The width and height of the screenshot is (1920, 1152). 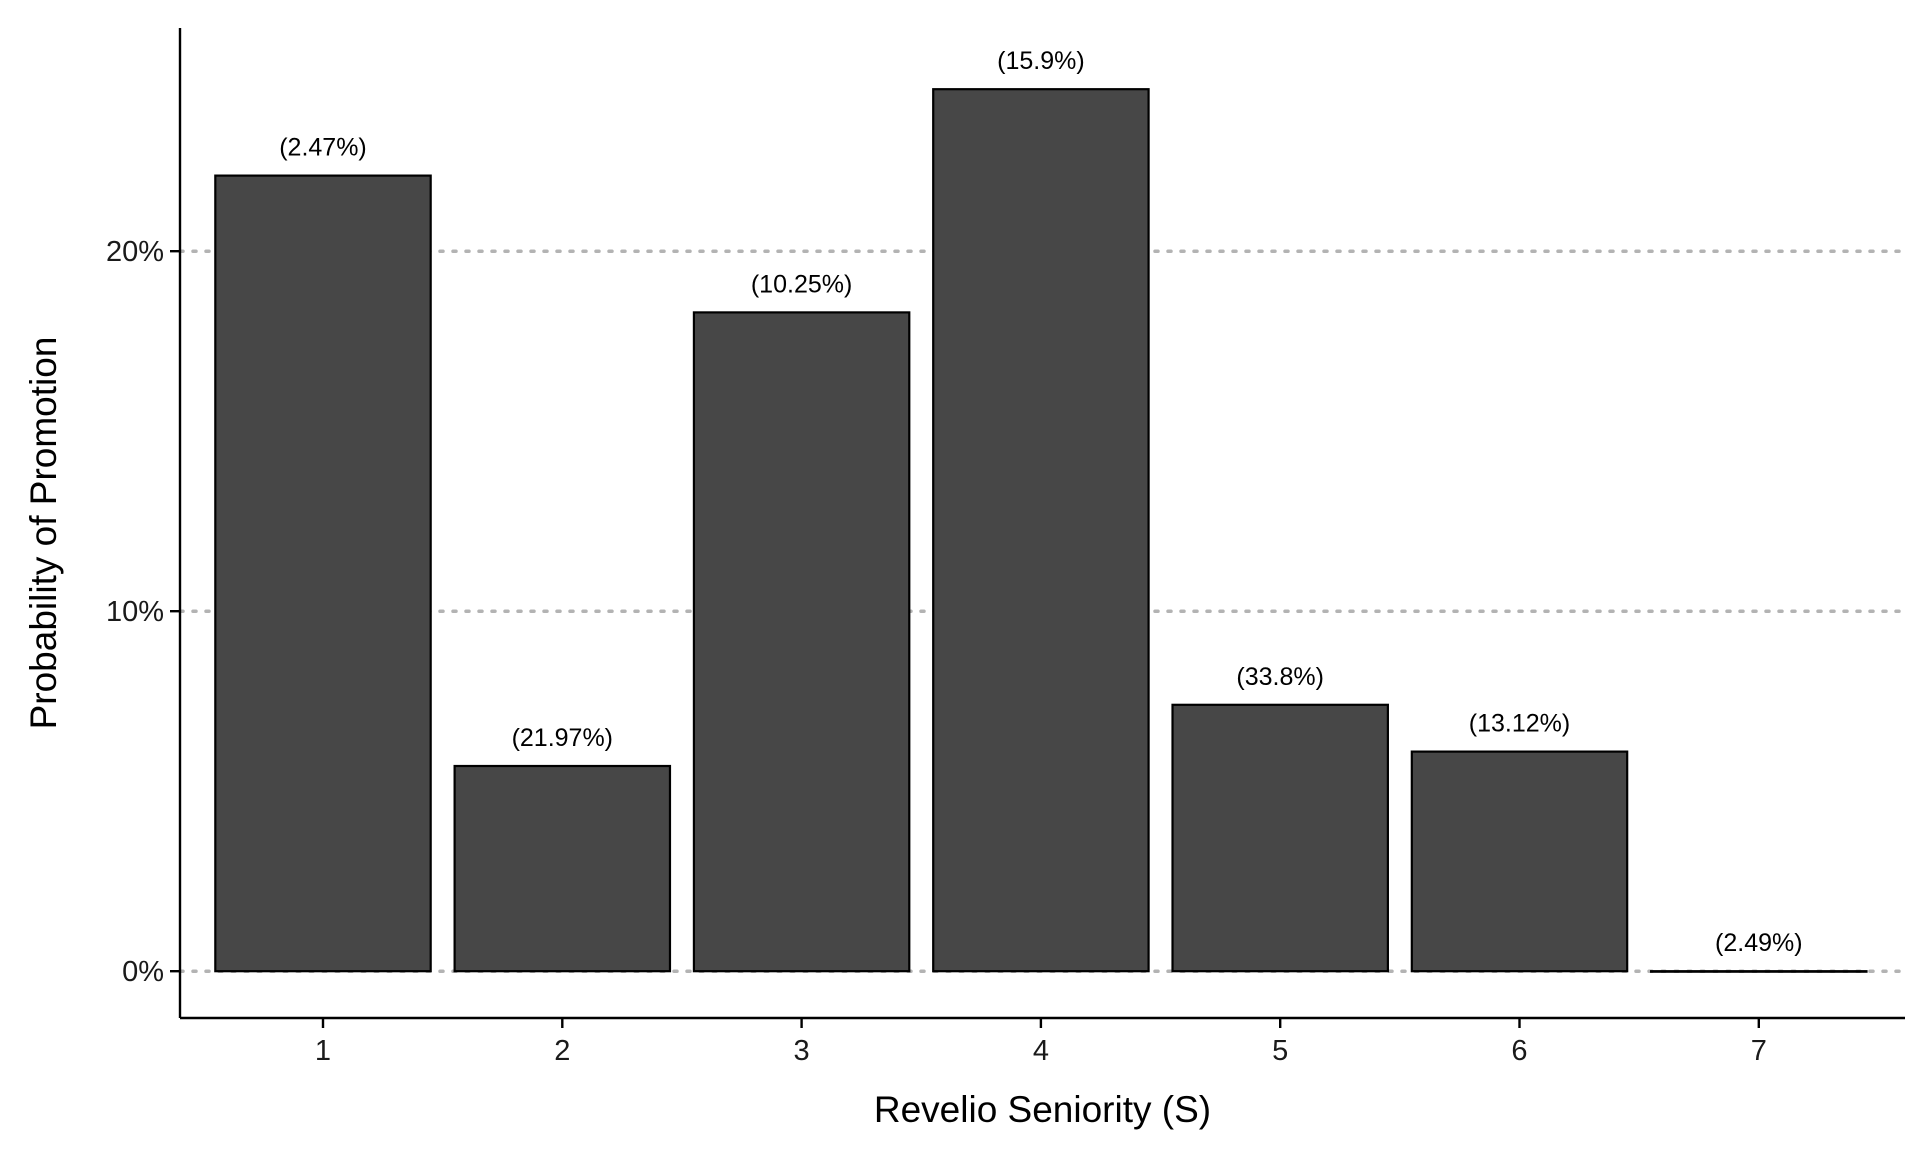 What do you see at coordinates (143, 972) in the screenshot?
I see `y-tick-label: 0%` at bounding box center [143, 972].